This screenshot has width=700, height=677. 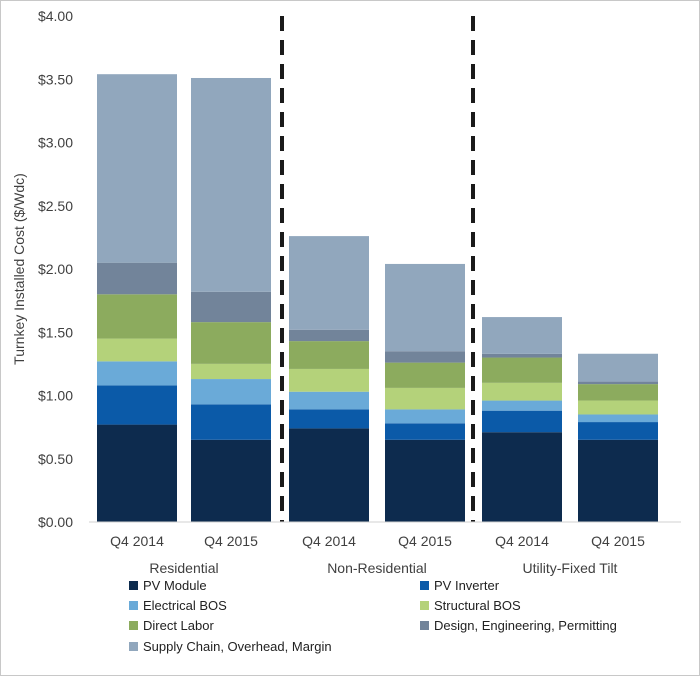 What do you see at coordinates (377, 568) in the screenshot?
I see `group-label: Non-Residential` at bounding box center [377, 568].